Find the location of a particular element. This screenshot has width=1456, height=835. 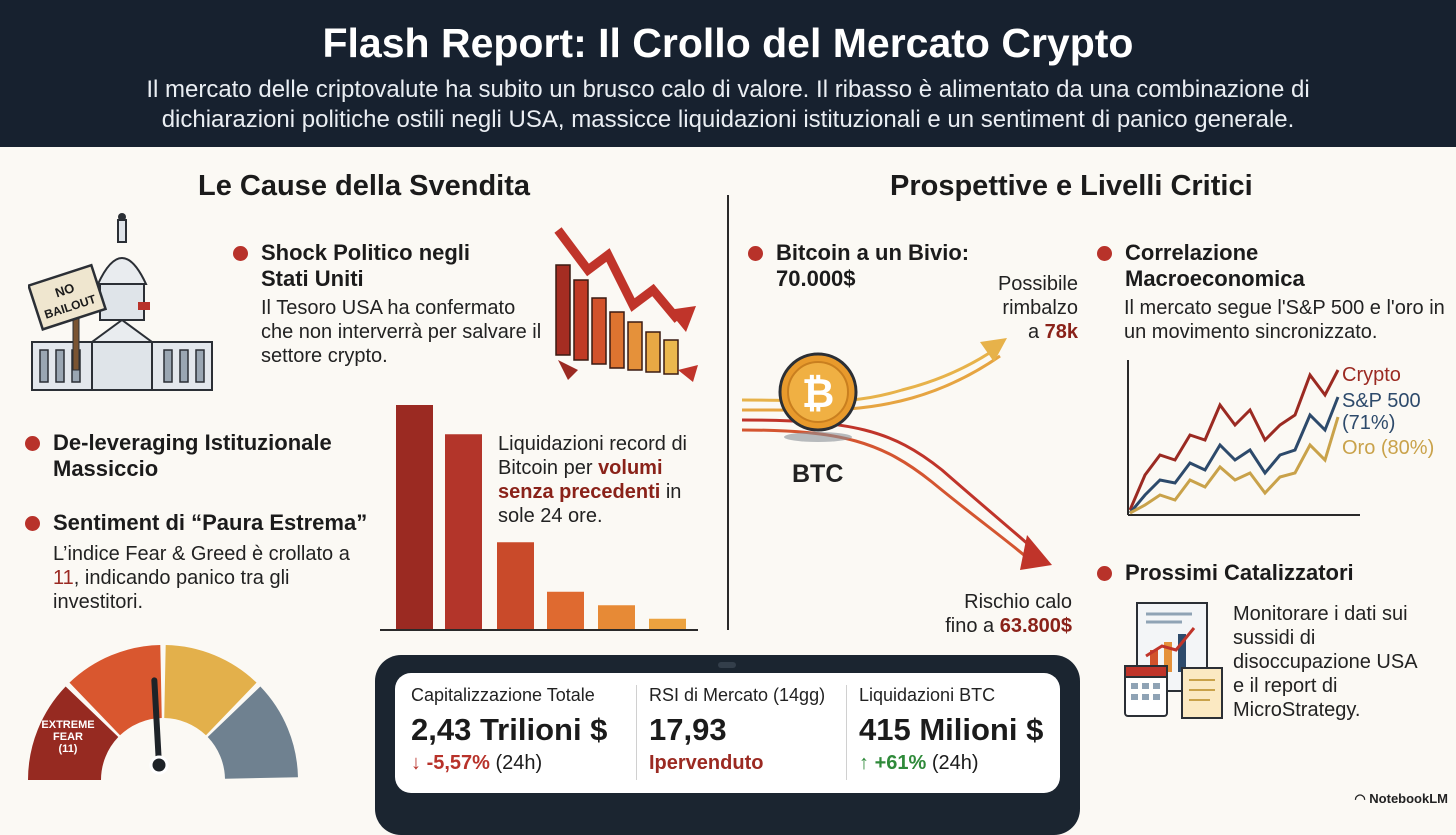

section-divider is located at coordinates (728, 412).